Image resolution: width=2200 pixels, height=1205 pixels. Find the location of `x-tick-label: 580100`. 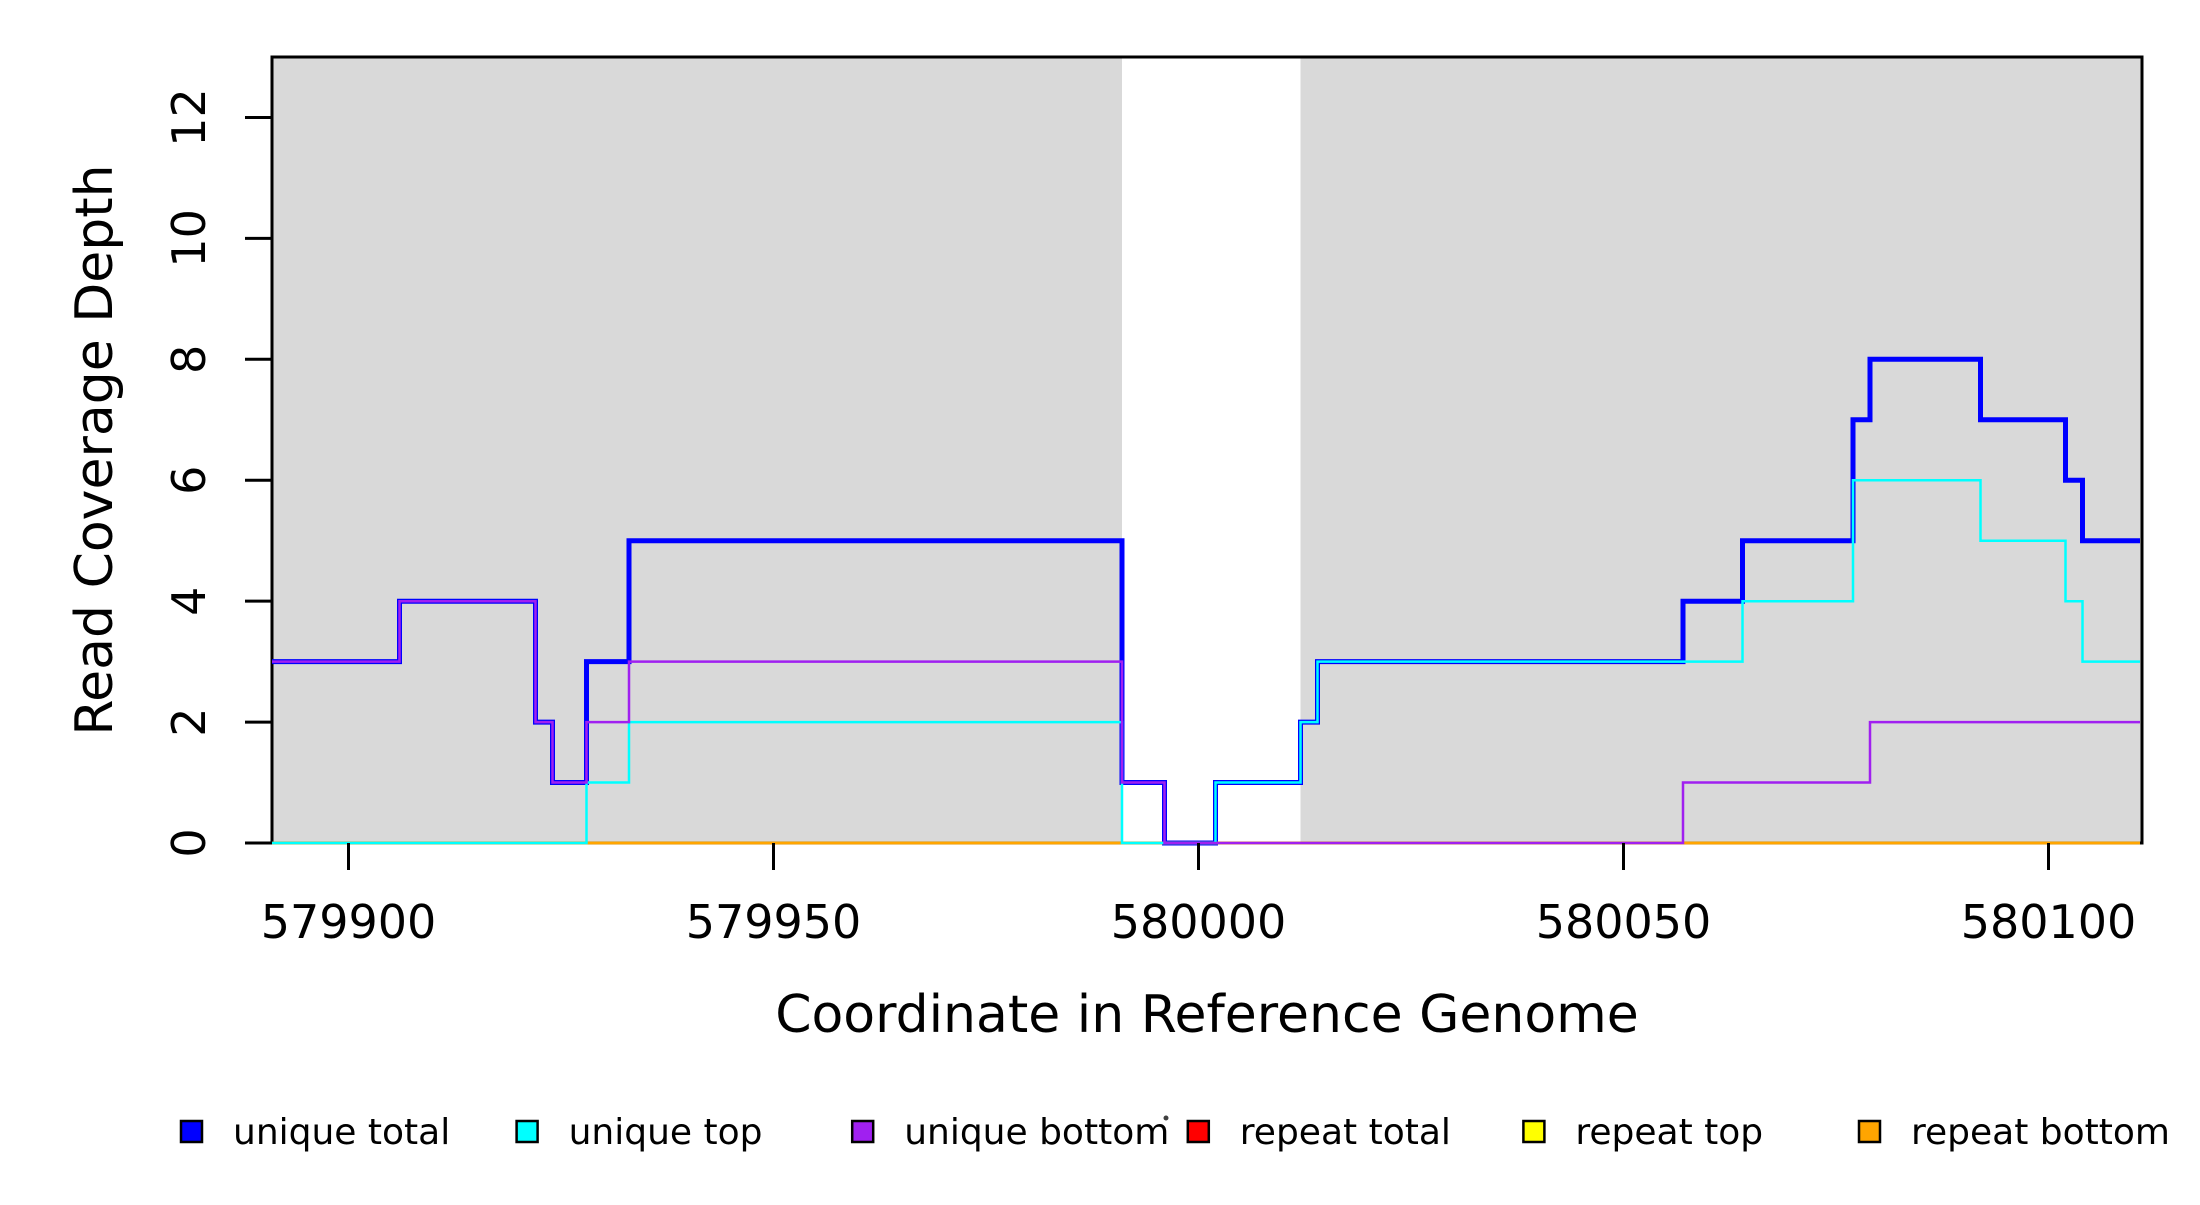

x-tick-label: 580100 is located at coordinates (2049, 922).